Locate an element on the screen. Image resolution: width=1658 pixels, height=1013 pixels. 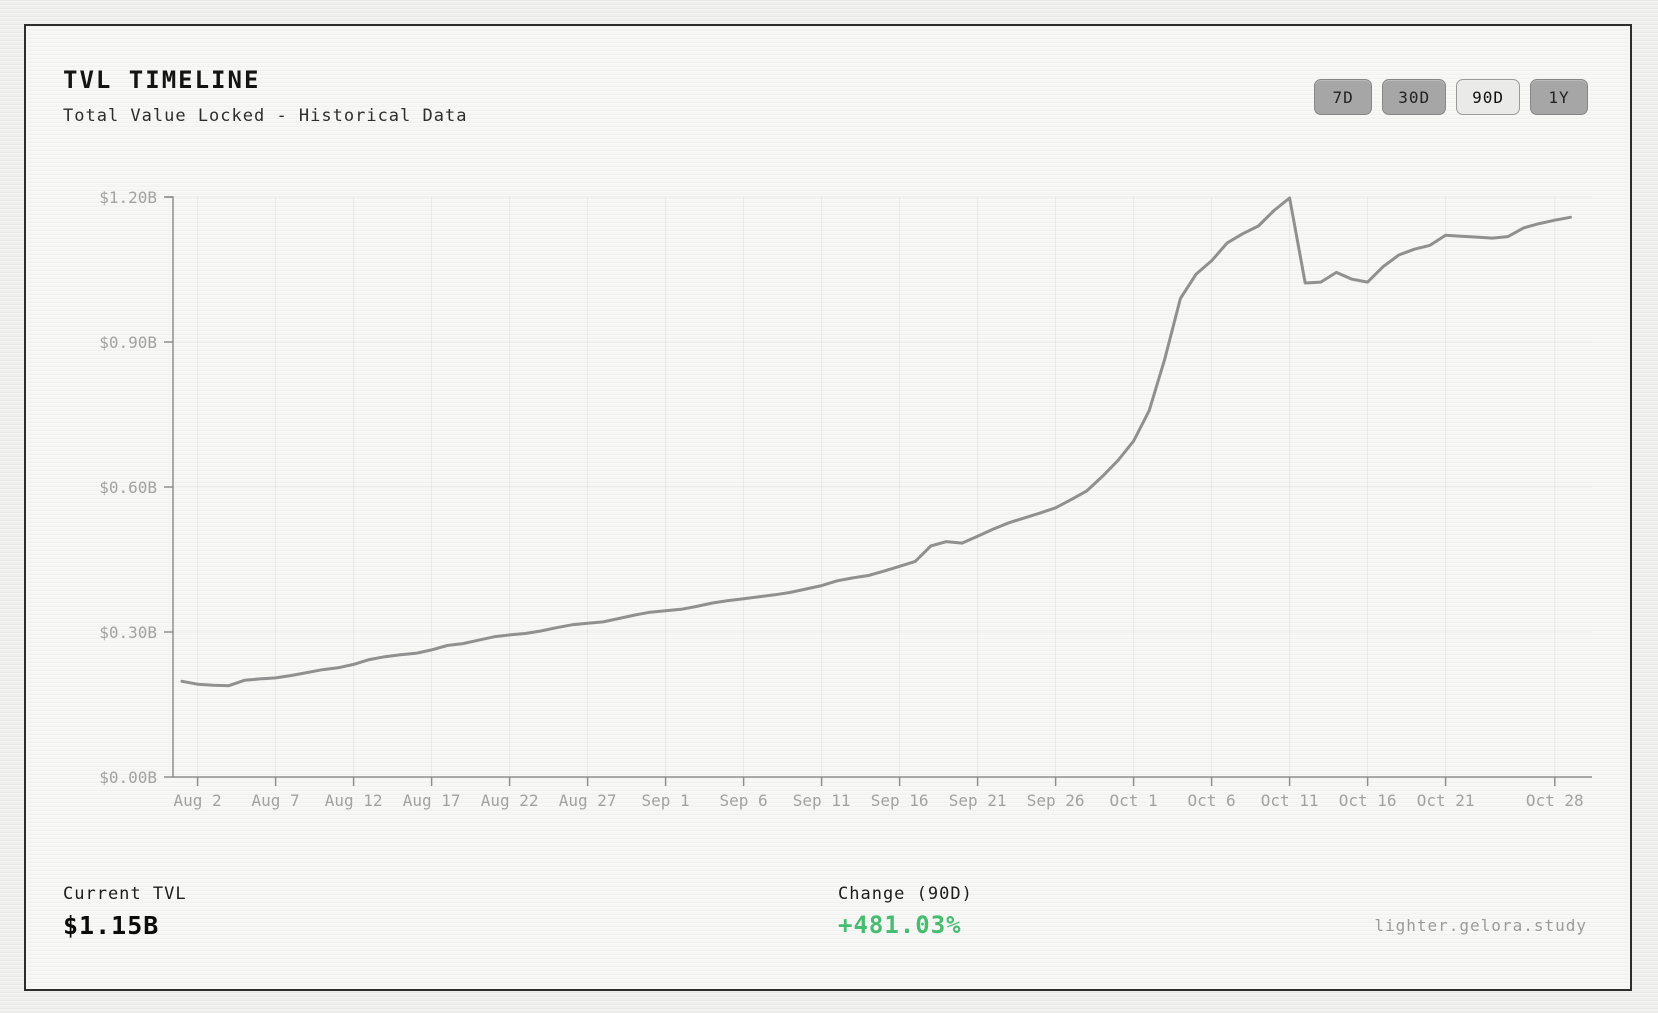
change-label: Change (90D) is located at coordinates (905, 894).